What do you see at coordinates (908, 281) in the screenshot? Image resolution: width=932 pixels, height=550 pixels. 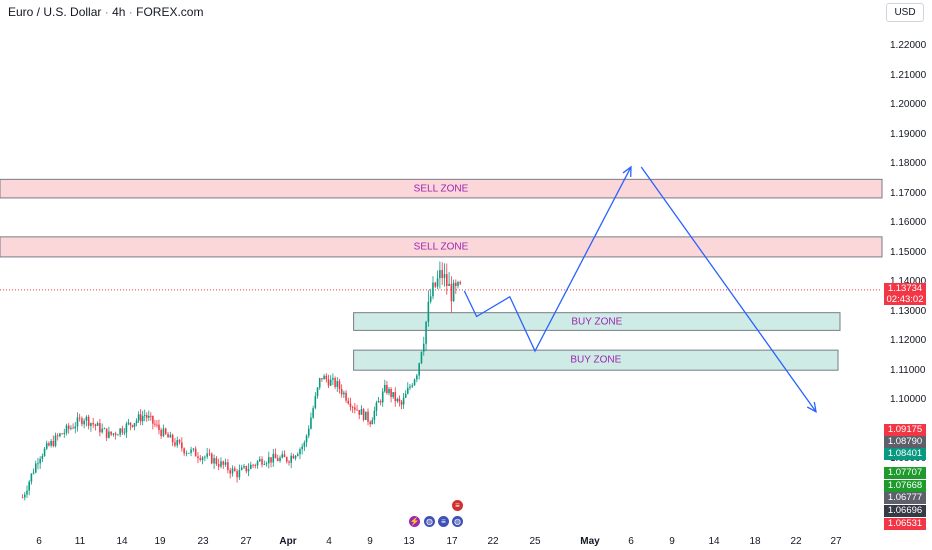 I see `y-tick-label: 1.14000` at bounding box center [908, 281].